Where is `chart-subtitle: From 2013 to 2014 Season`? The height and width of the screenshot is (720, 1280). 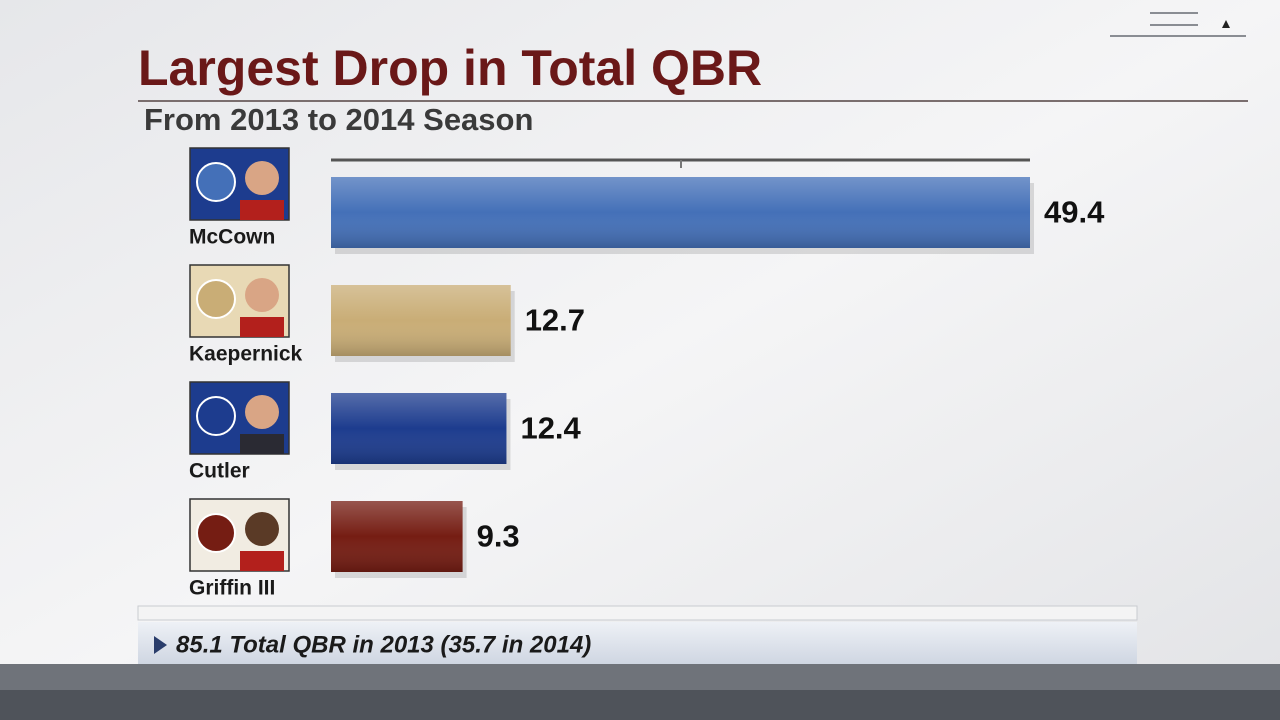
chart-subtitle: From 2013 to 2014 Season is located at coordinates (338, 119).